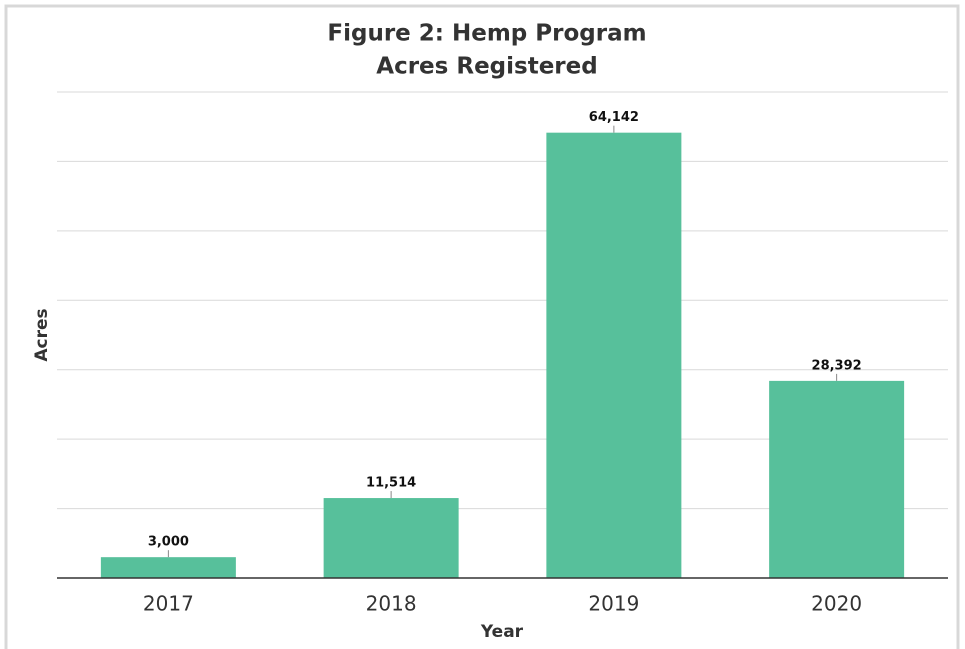 This screenshot has height=649, width=965. What do you see at coordinates (486, 34) in the screenshot?
I see `chart-title: Figure 2: Hemp Program` at bounding box center [486, 34].